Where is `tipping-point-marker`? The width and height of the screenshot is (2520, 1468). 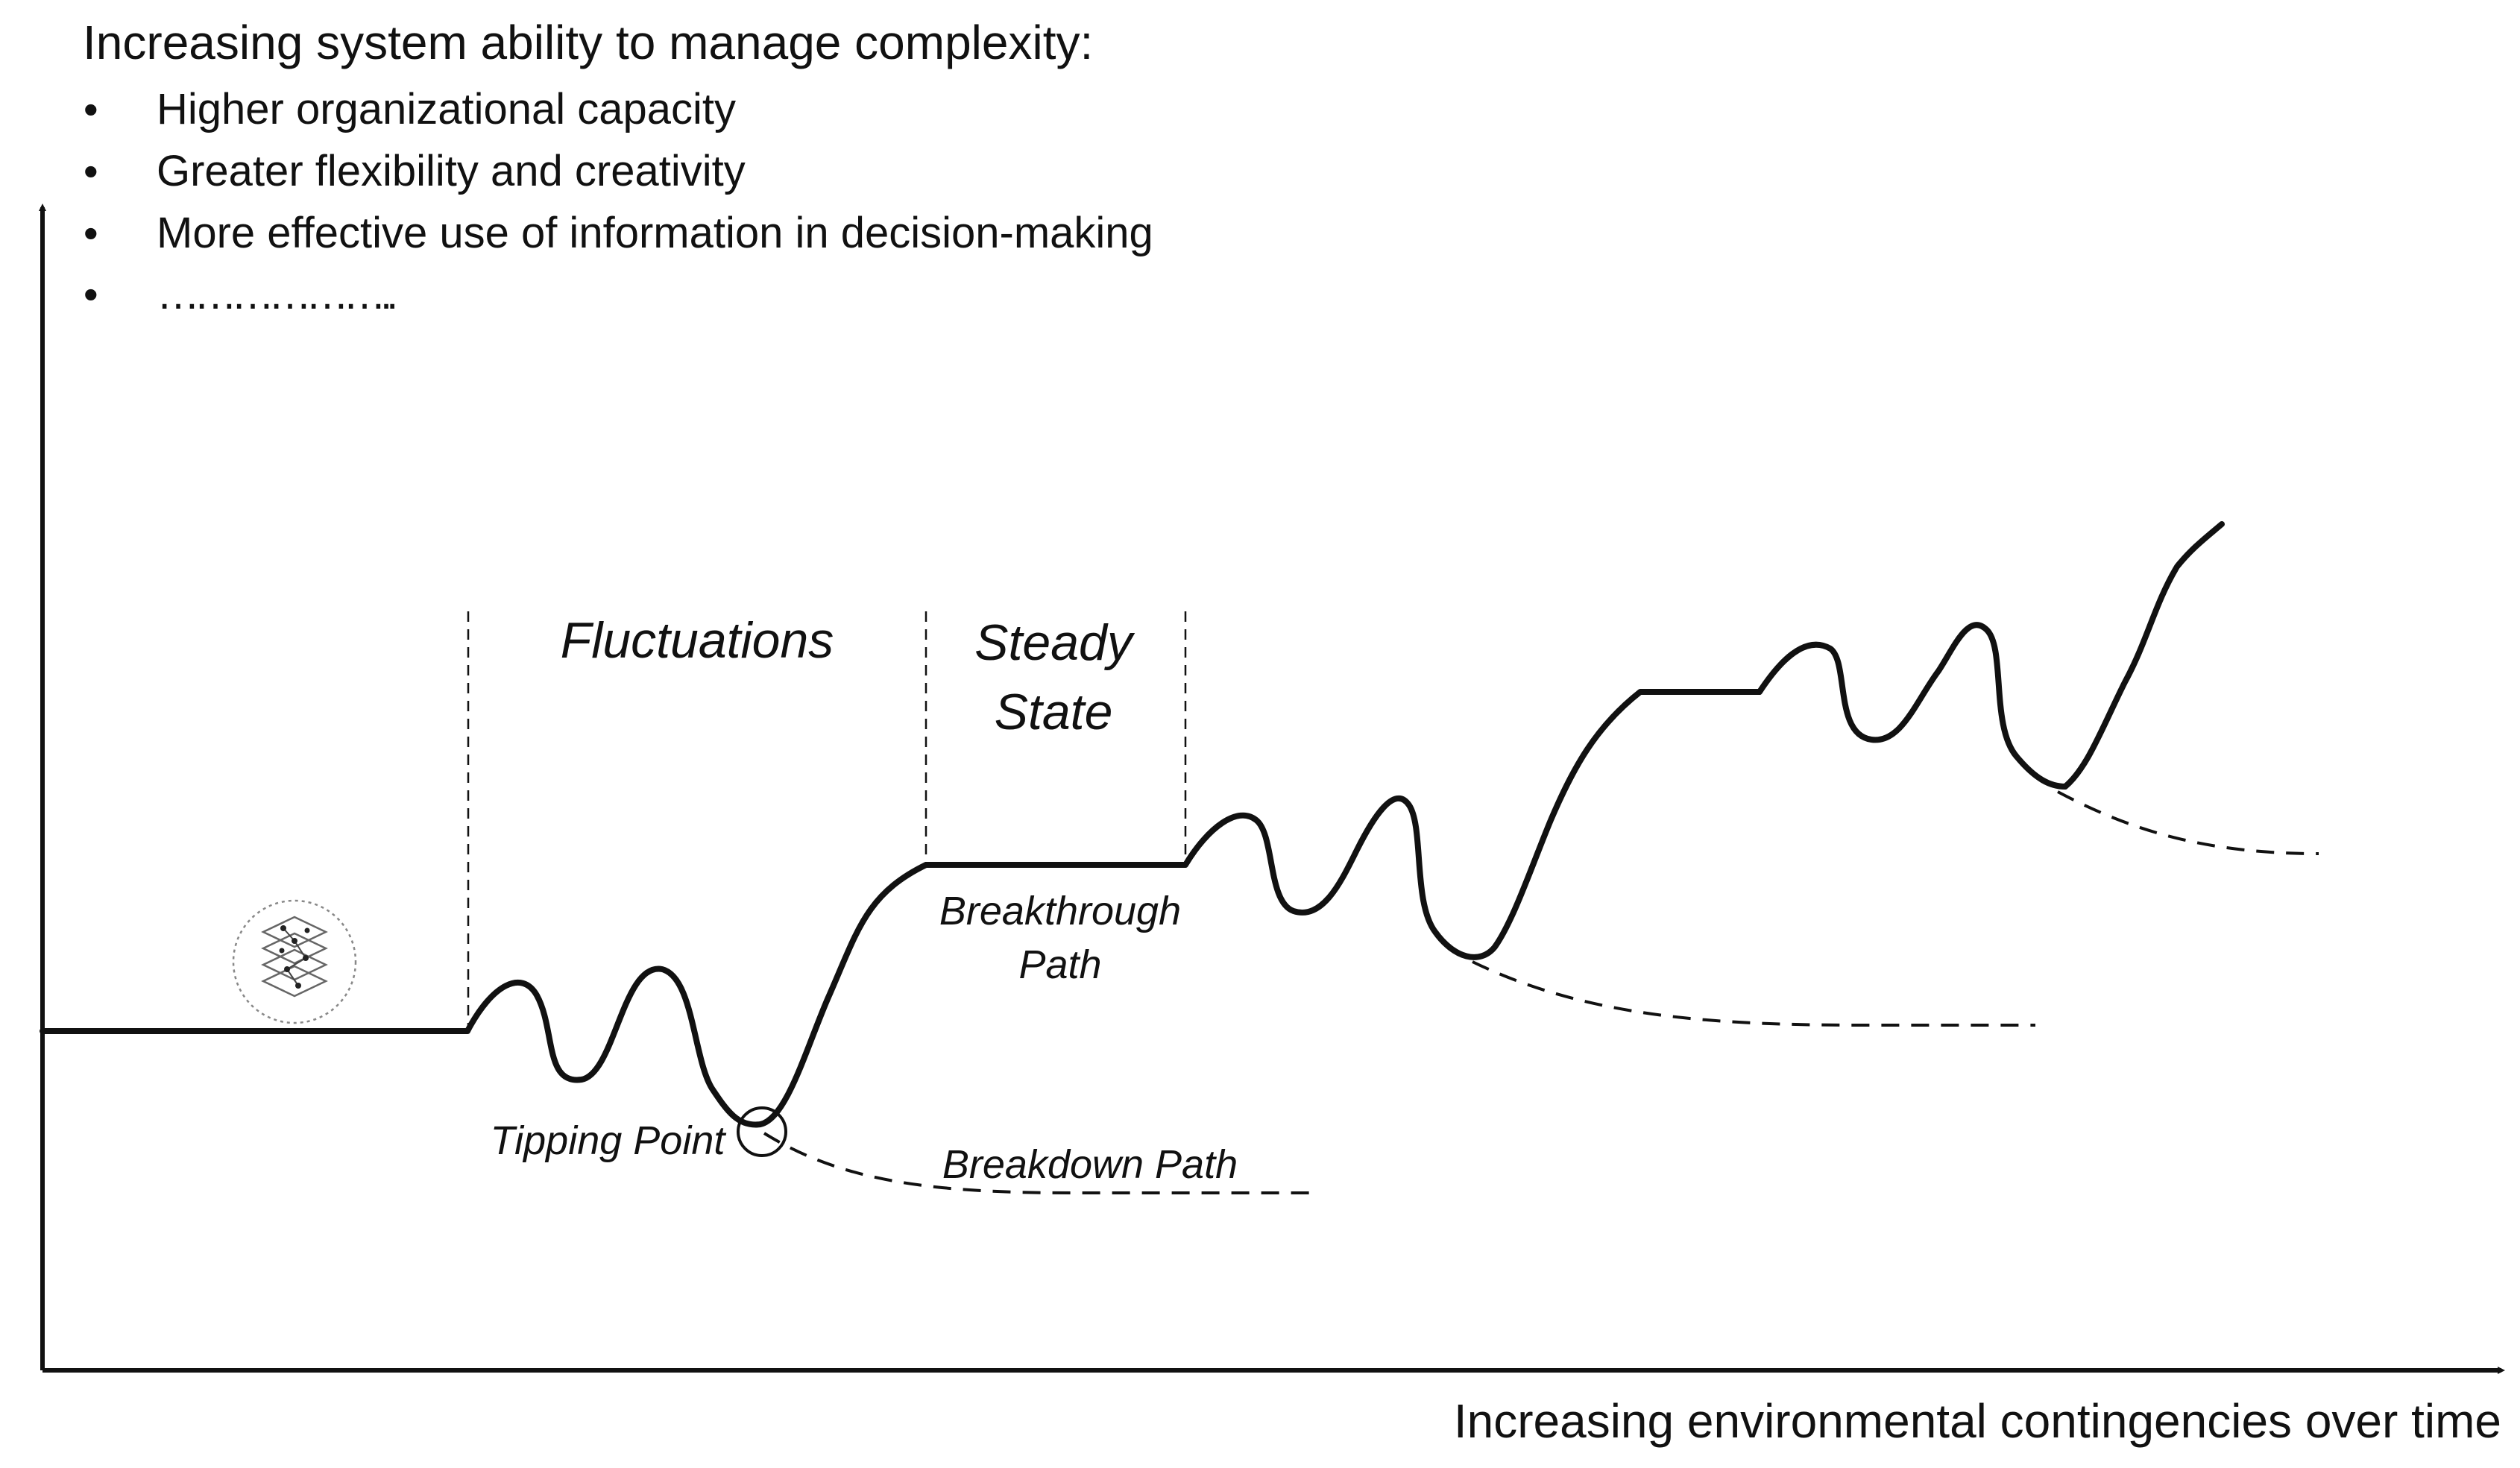
tipping-point-marker is located at coordinates (762, 1131).